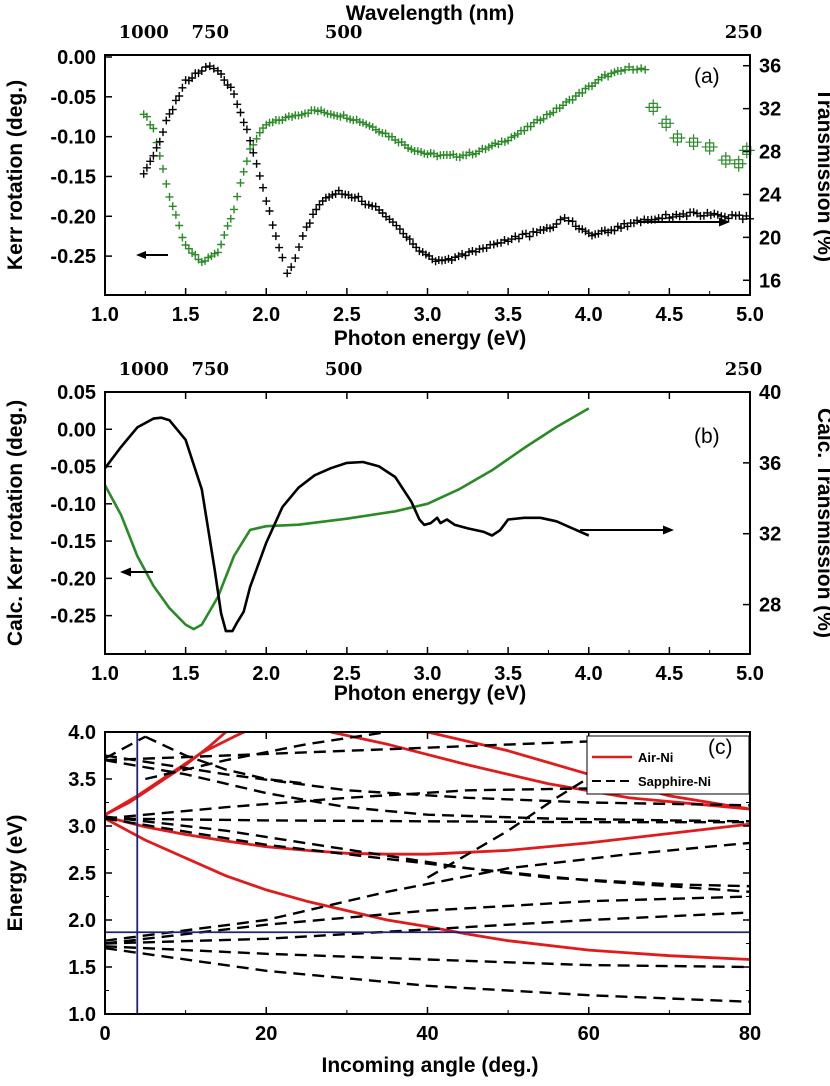  I want to click on arrow-right-b, so click(627, 530).